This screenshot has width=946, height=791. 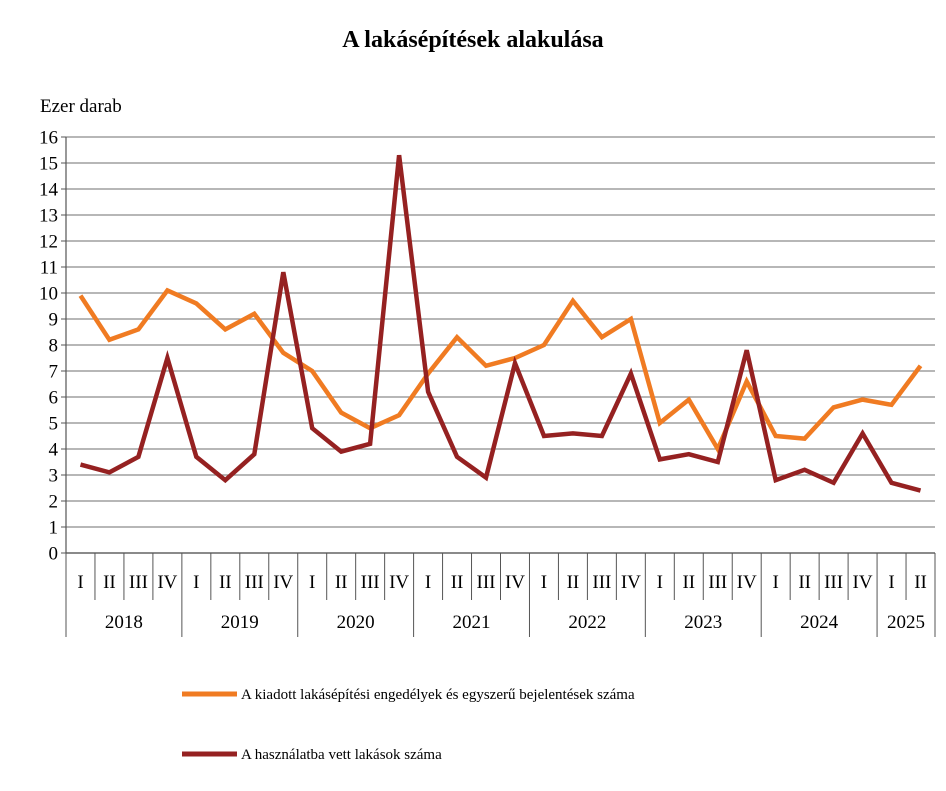 What do you see at coordinates (49, 268) in the screenshot?
I see `y-tick-label: 11` at bounding box center [49, 268].